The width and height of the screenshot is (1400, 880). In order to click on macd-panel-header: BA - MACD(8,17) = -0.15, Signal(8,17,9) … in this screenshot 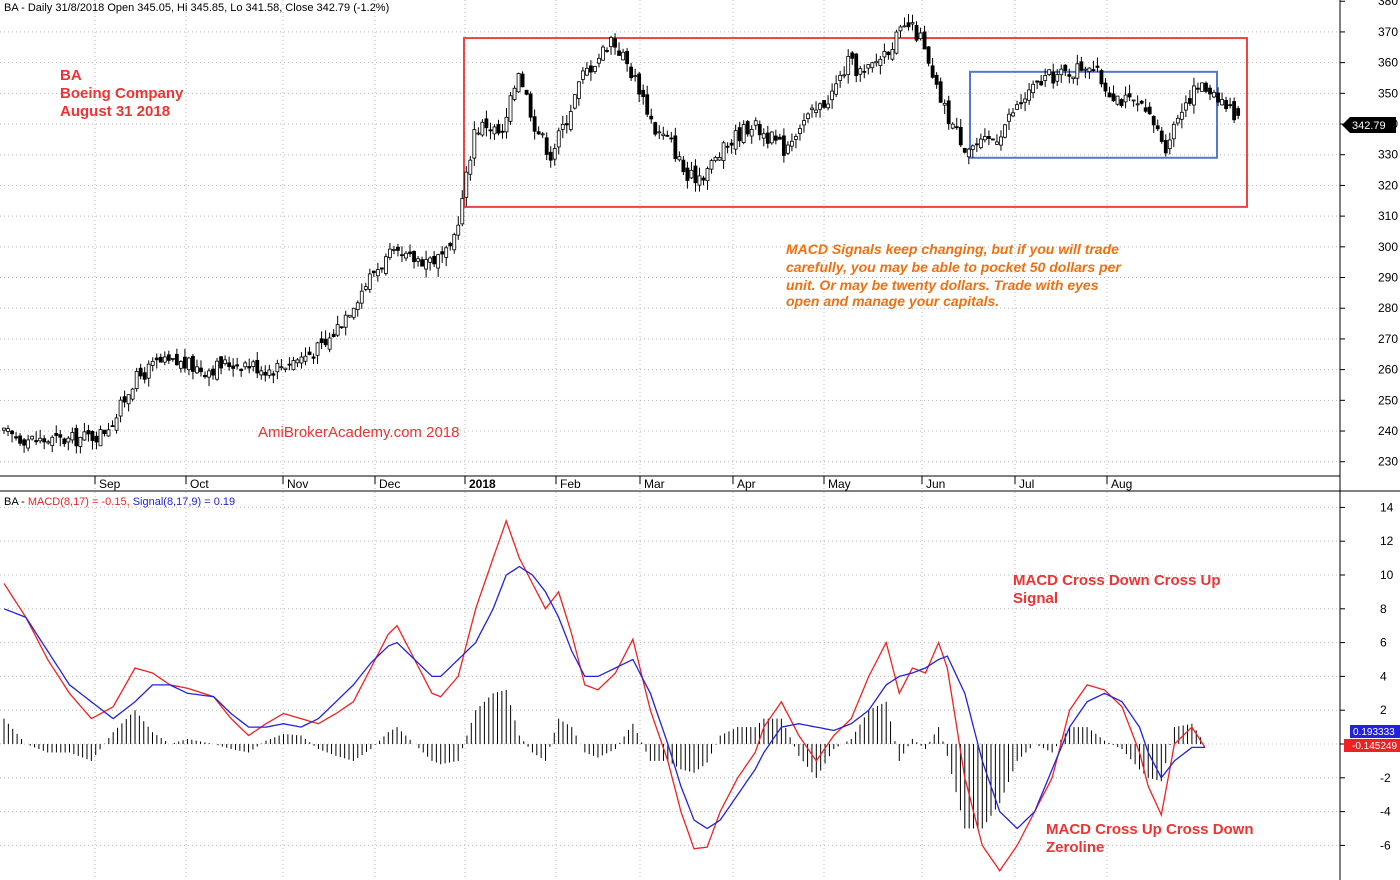, I will do `click(119, 502)`.